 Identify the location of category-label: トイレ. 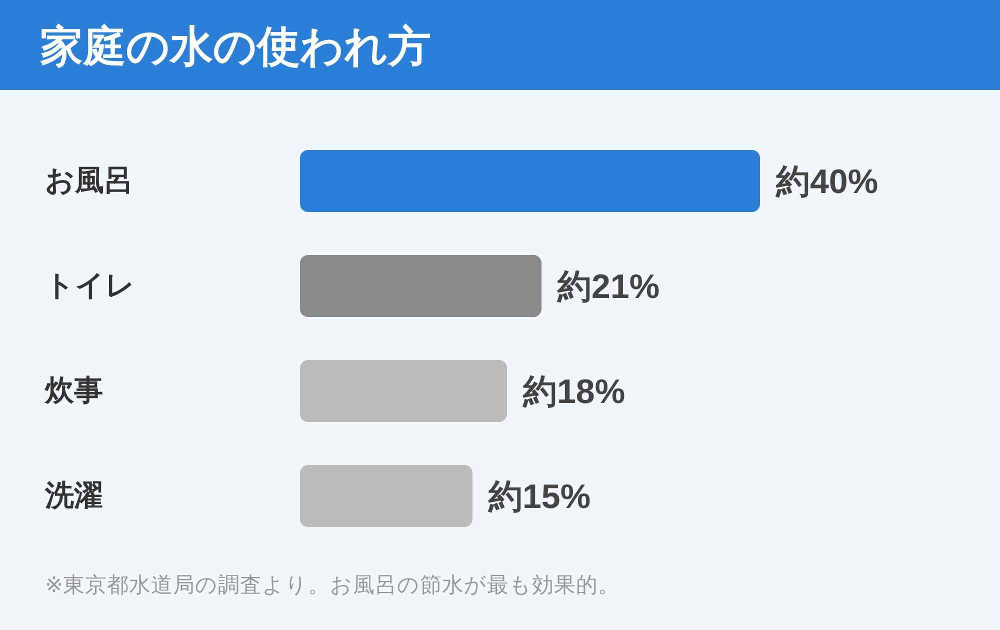
(90, 286).